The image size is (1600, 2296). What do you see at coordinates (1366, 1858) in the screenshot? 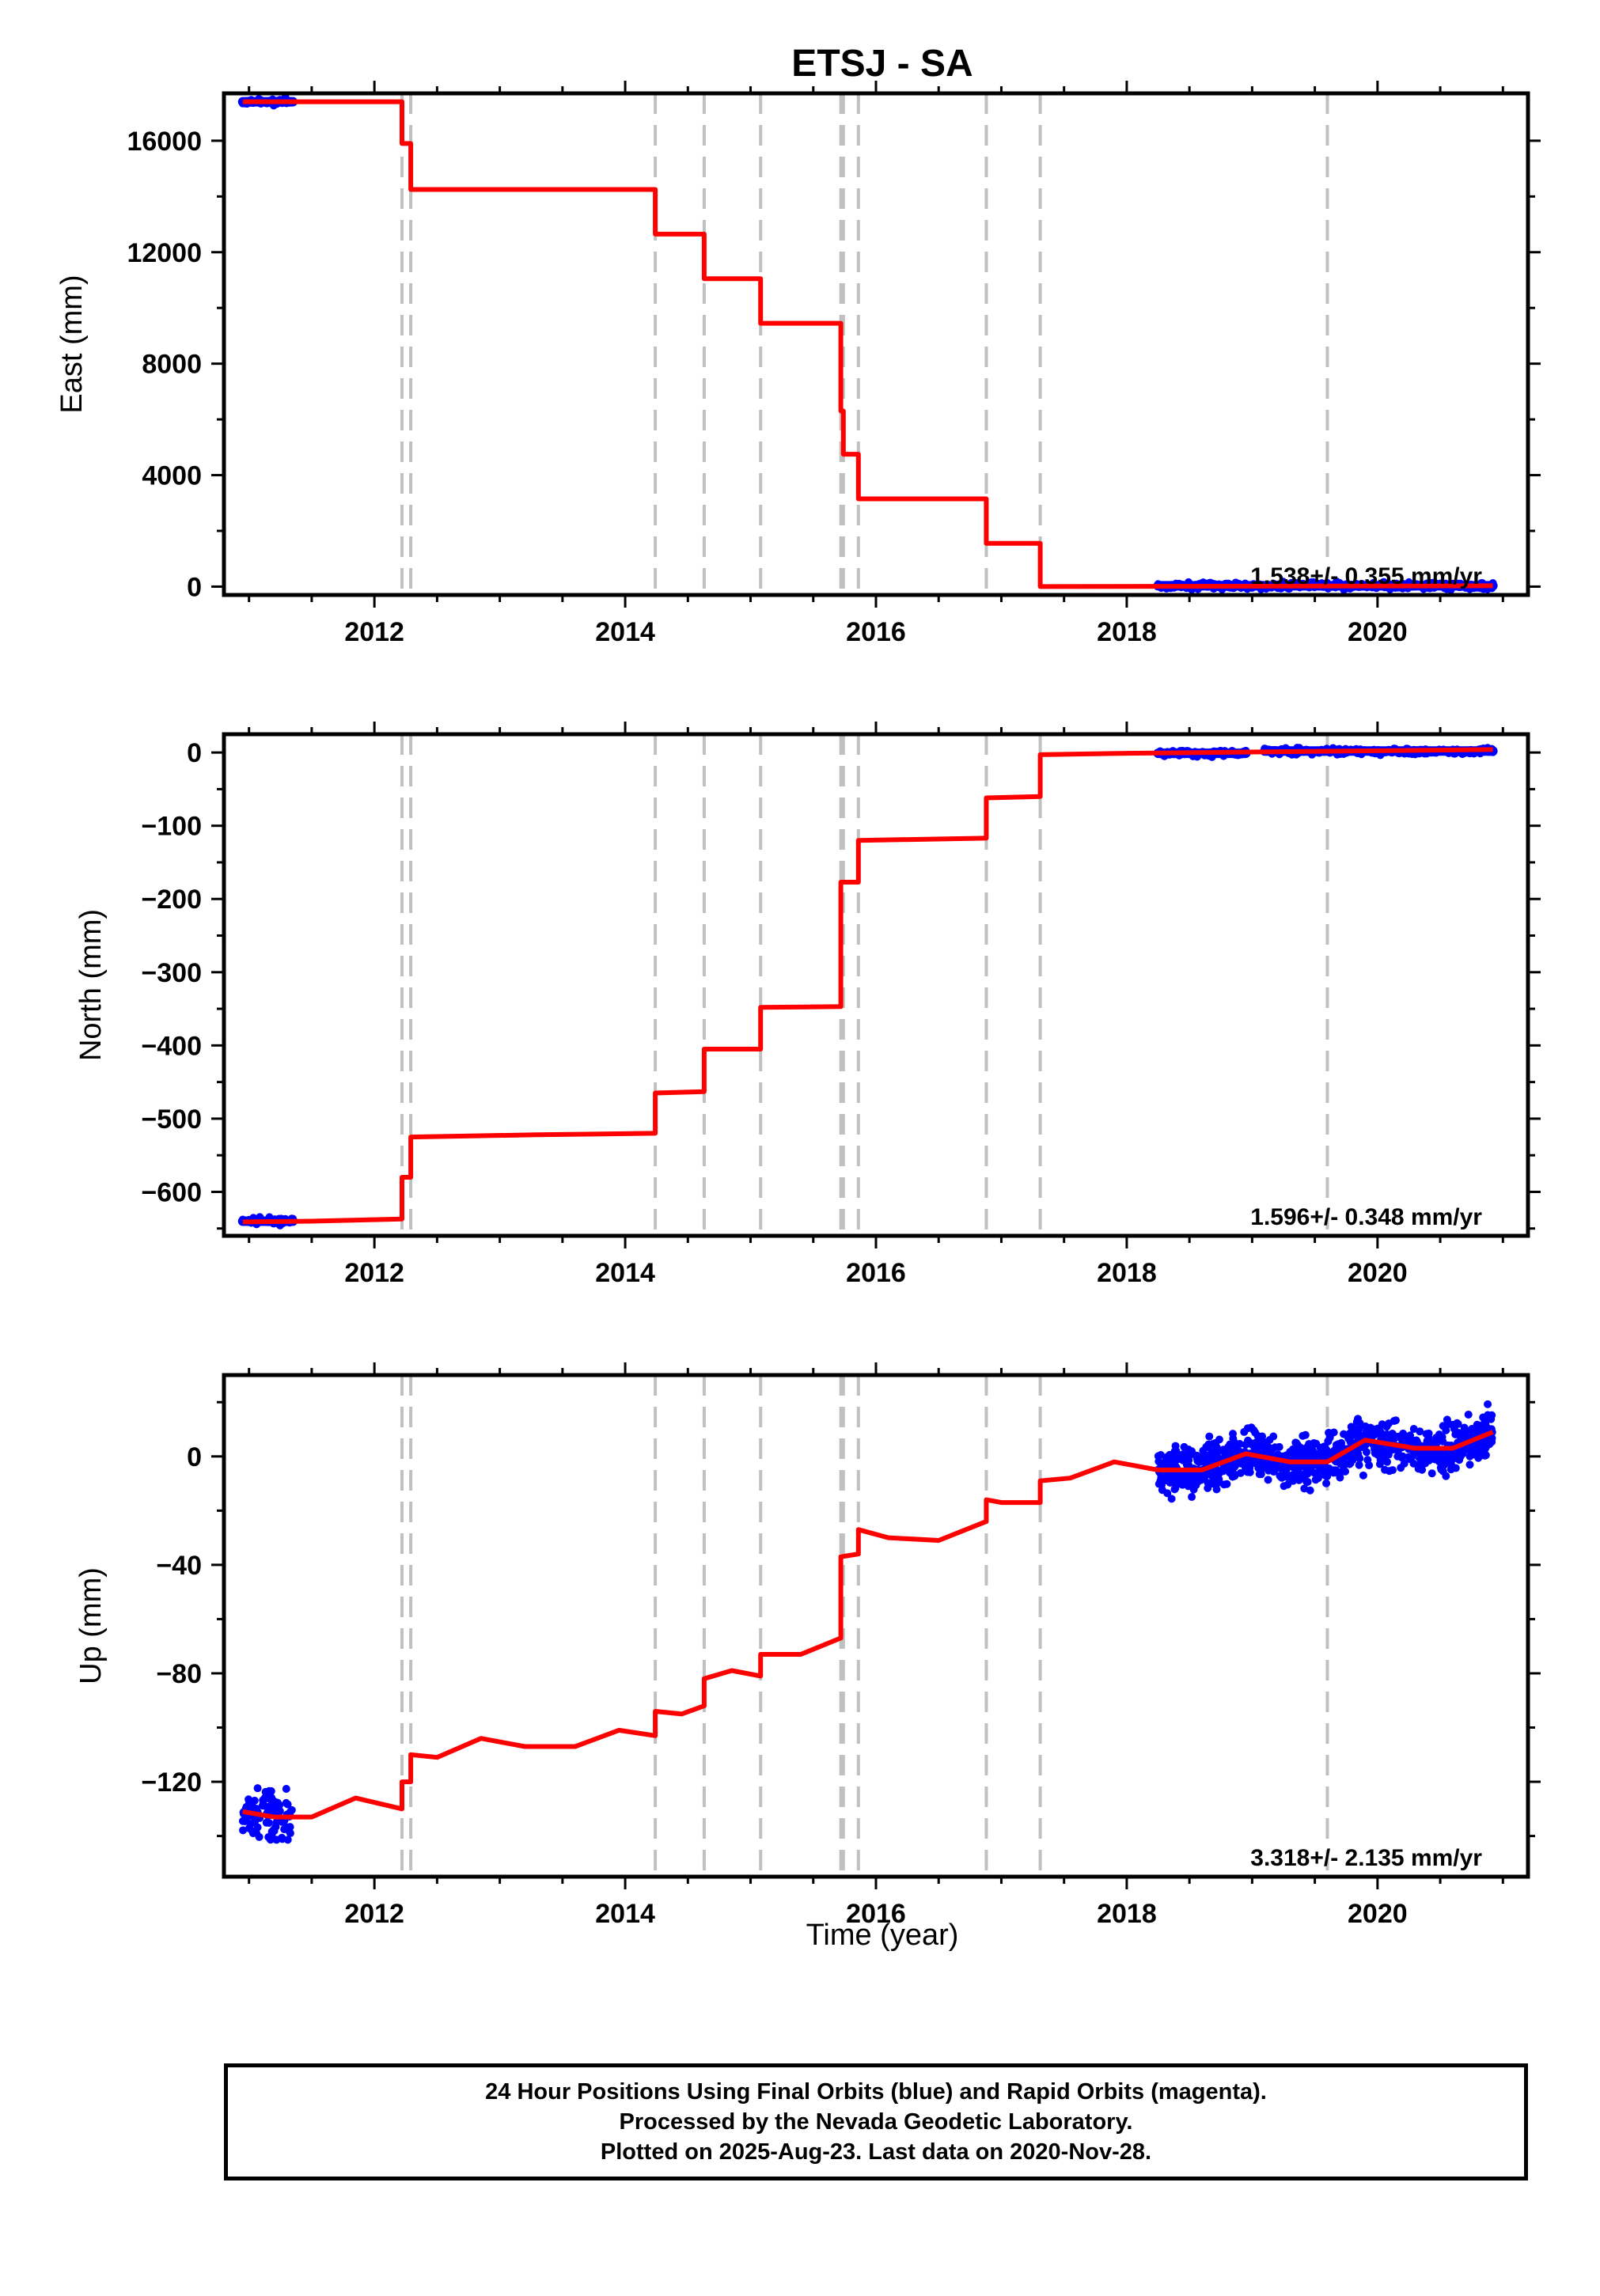
I see `rate-label: 3.318+/- 2.135 mm/yr` at bounding box center [1366, 1858].